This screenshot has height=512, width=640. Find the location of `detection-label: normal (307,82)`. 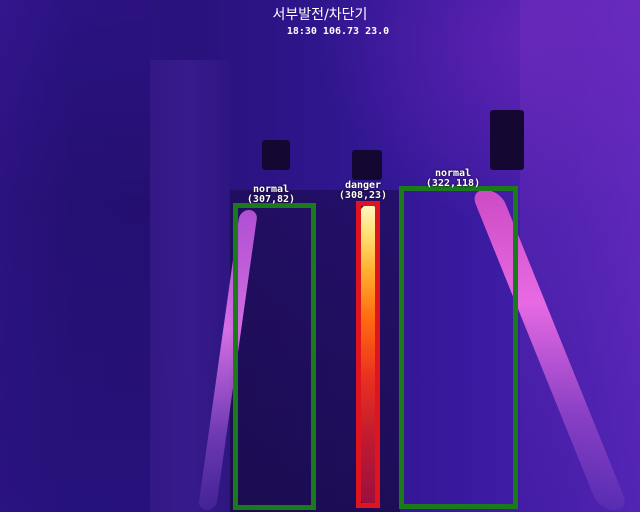

detection-label: normal (307,82) is located at coordinates (271, 195).